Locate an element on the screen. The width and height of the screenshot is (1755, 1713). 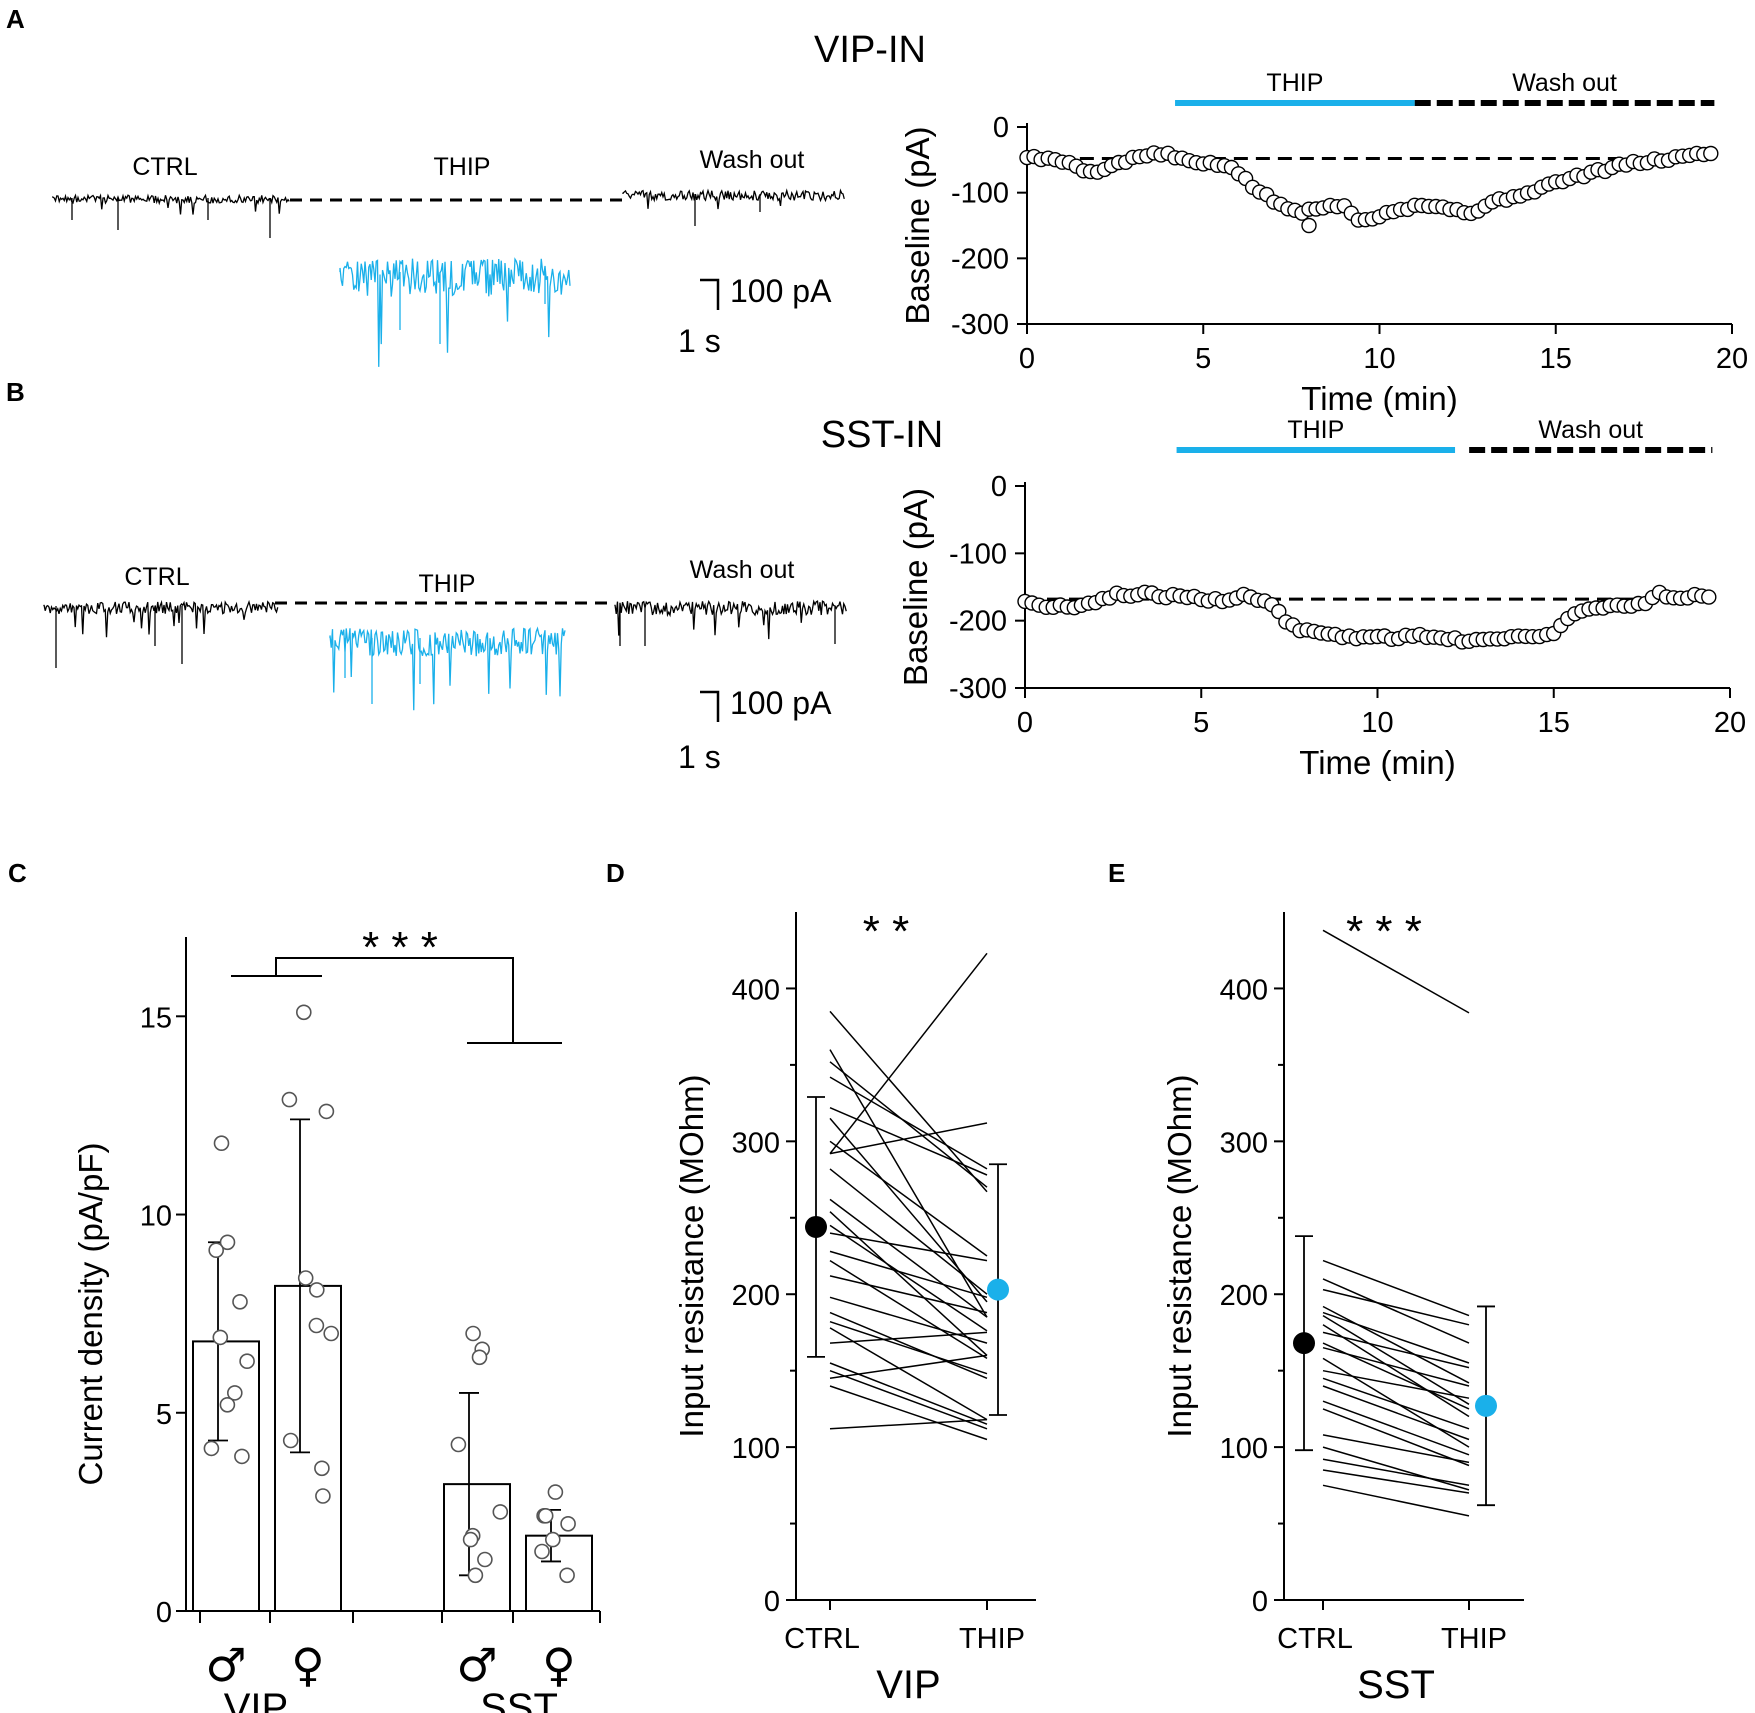
panel-a-traces: VIP-IN CTRL THIP Wash out 100 pA 1 s is located at coordinates (489, 198).